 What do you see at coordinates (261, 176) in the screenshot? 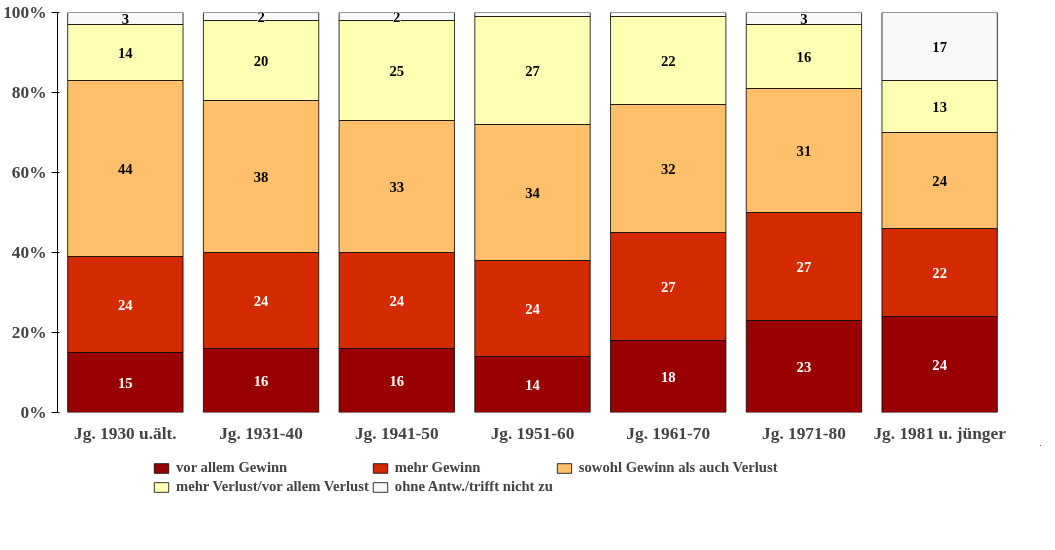
I see `data-label: 38` at bounding box center [261, 176].